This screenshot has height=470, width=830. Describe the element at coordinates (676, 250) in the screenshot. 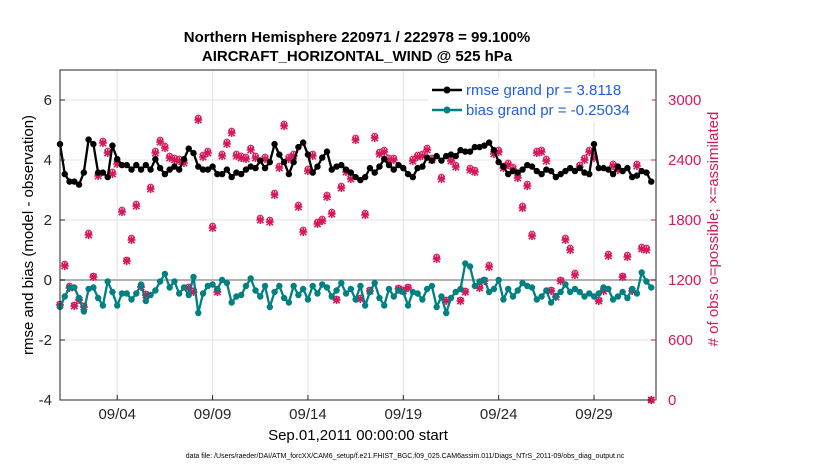

I see `y-axis-right: 0 600 1200 1800 2400 3000` at that location.